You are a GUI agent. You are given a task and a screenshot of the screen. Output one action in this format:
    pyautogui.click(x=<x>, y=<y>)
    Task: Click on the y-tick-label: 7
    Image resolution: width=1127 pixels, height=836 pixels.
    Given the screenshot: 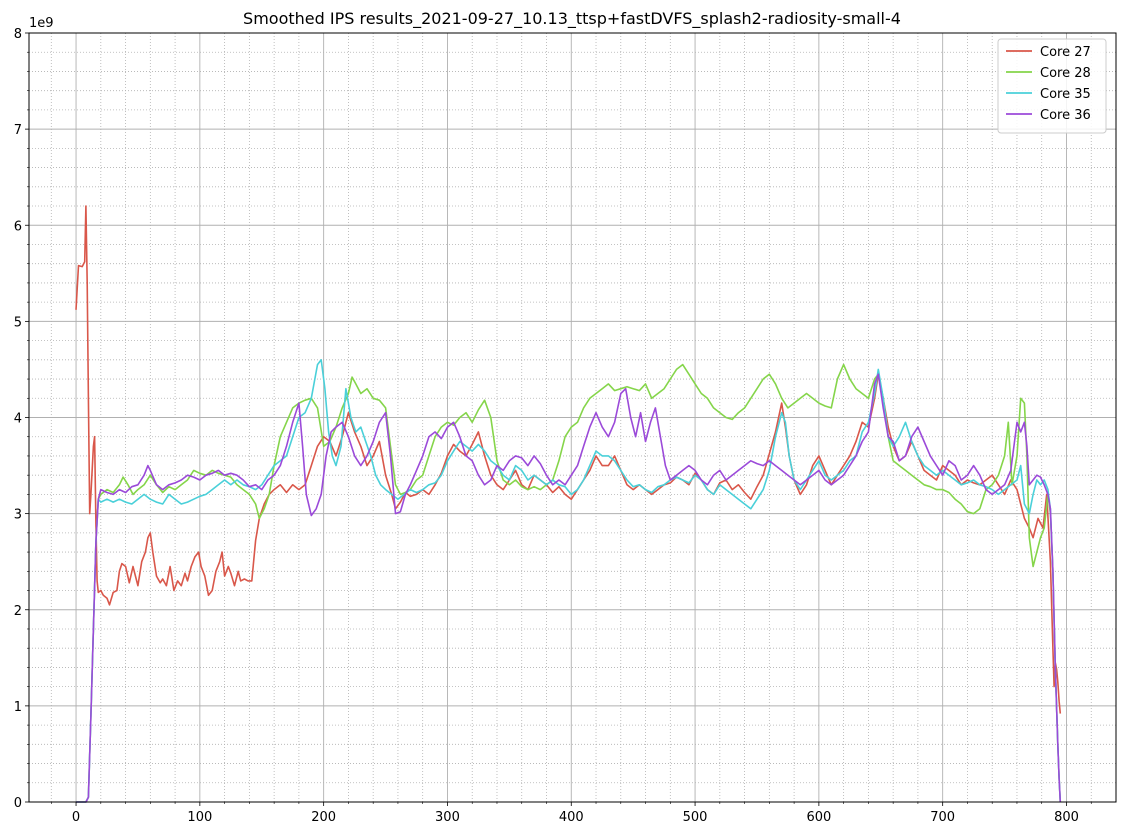 What is the action you would take?
    pyautogui.click(x=18, y=130)
    